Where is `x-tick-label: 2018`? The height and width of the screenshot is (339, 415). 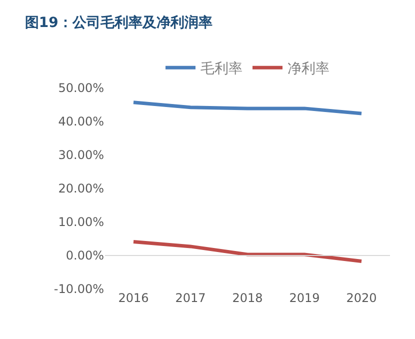
x-tick-label: 2018 is located at coordinates (247, 298).